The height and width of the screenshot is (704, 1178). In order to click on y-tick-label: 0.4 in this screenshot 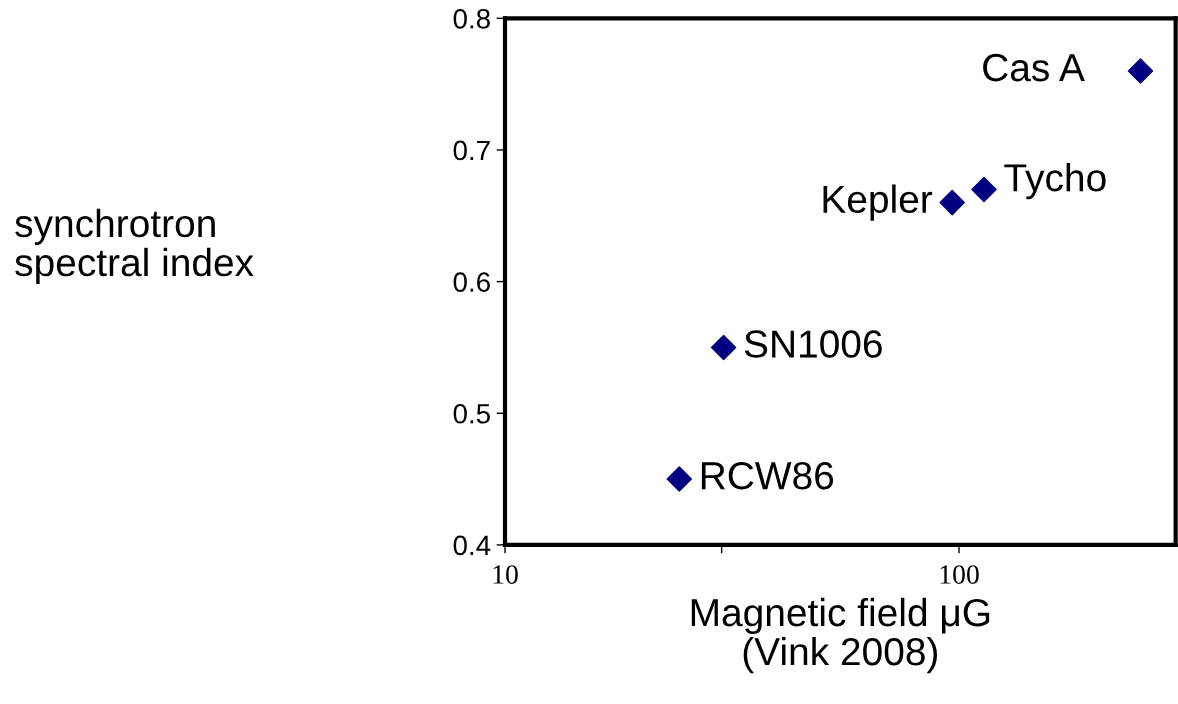, I will do `click(472, 545)`.